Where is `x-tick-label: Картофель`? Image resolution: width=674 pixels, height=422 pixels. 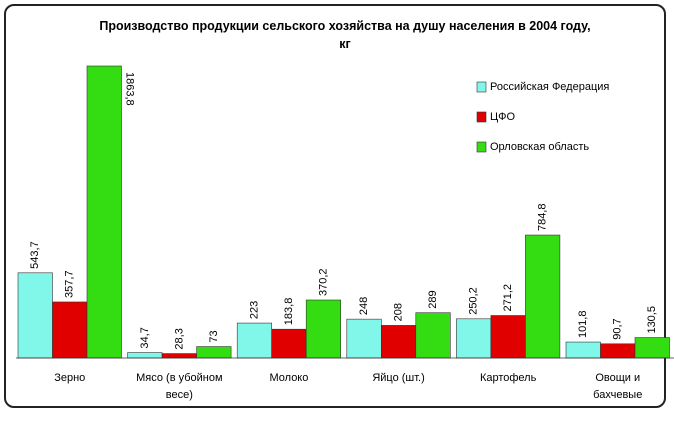
x-tick-label: Картофель is located at coordinates (508, 378).